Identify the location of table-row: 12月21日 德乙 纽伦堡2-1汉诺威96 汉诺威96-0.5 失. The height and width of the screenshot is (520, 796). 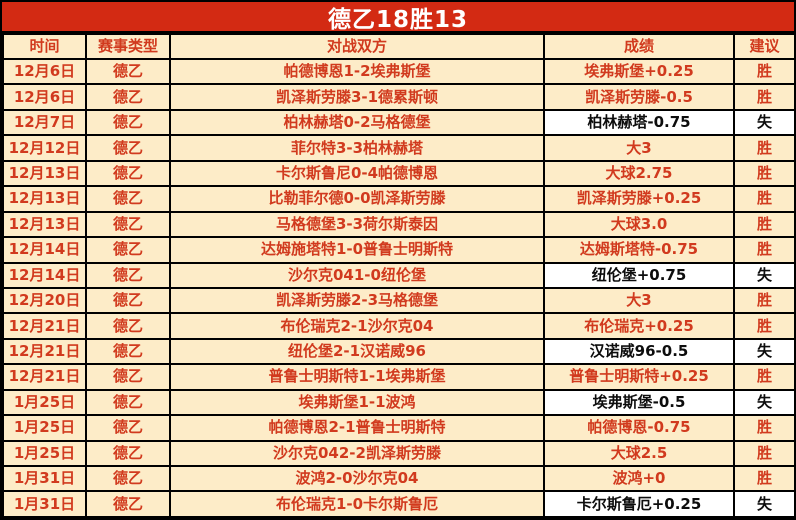
(399, 351).